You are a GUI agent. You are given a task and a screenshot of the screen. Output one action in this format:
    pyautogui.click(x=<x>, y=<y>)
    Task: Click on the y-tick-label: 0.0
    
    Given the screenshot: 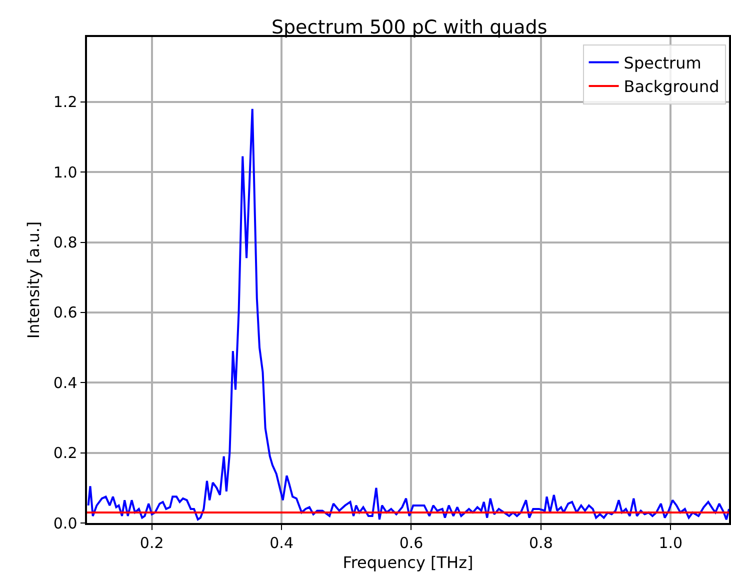 What is the action you would take?
    pyautogui.click(x=65, y=523)
    